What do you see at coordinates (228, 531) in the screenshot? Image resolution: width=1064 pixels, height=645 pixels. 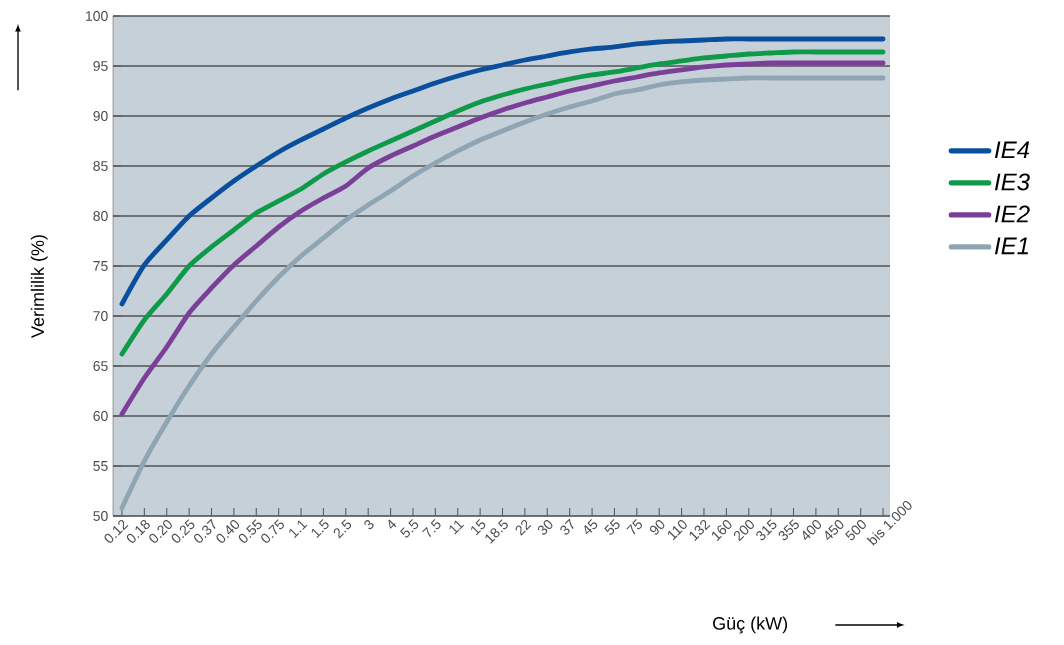 I see `x-tick-label: 0.40` at bounding box center [228, 531].